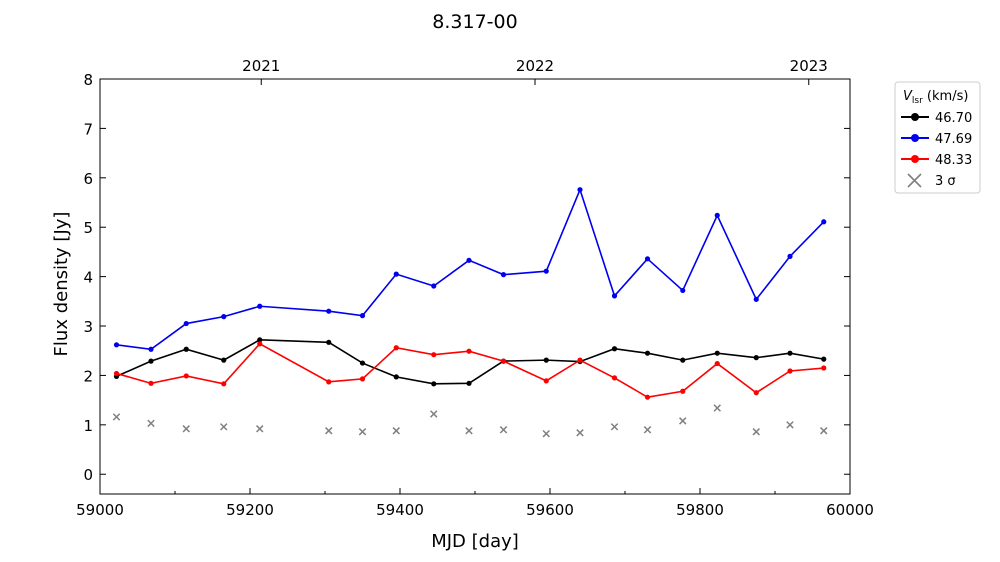  Describe the element at coordinates (88, 475) in the screenshot. I see `y-tick-label-0: 0` at that location.